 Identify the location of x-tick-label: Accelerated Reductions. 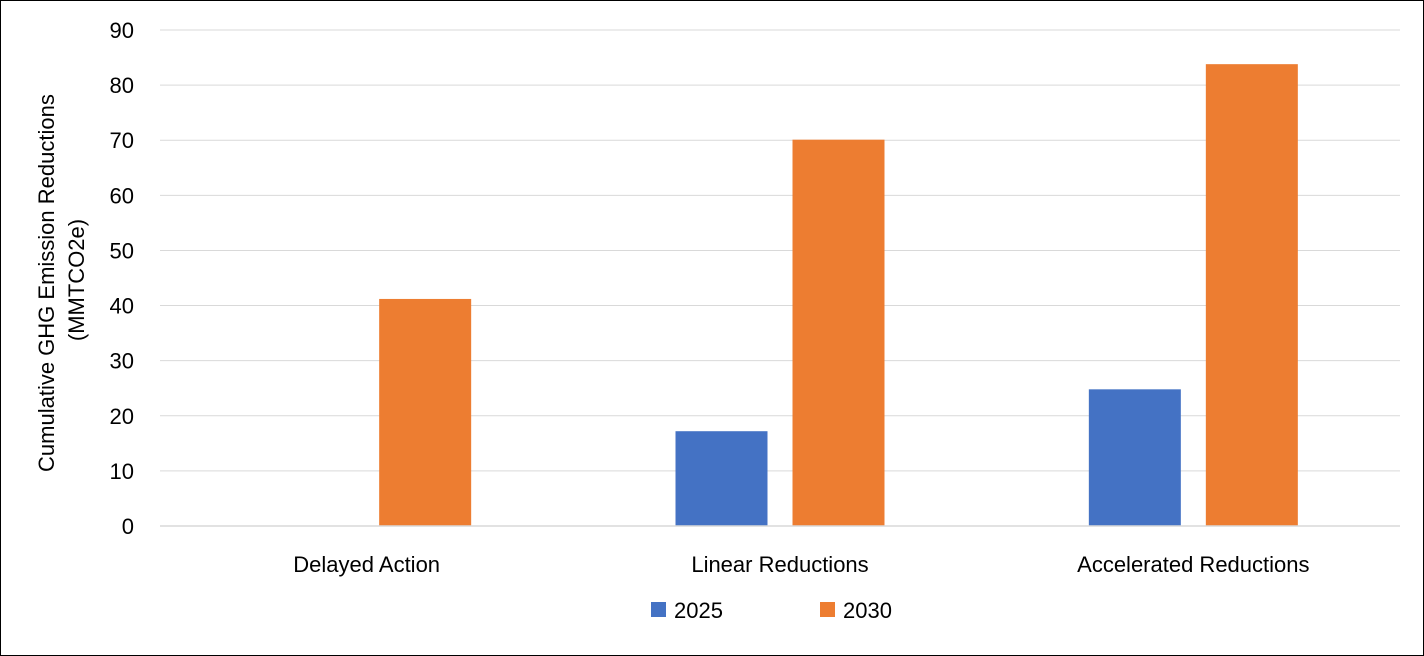
(1193, 564).